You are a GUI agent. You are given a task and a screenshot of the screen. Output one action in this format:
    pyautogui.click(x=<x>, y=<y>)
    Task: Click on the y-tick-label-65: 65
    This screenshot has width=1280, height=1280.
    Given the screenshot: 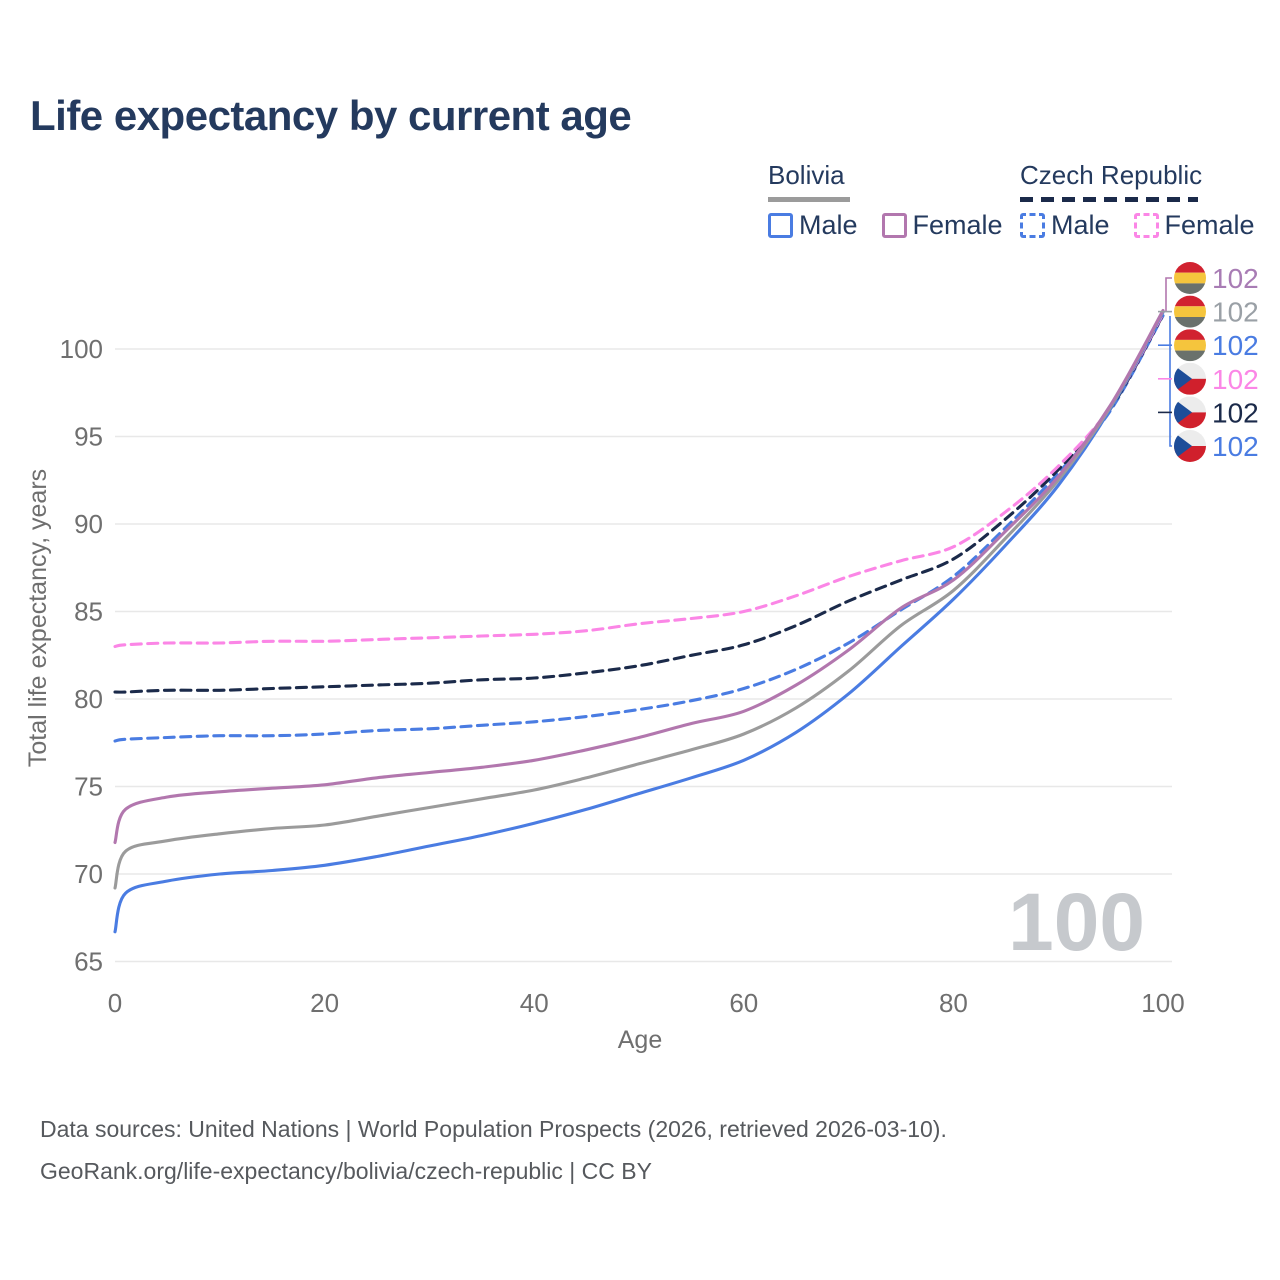 What is the action you would take?
    pyautogui.click(x=88, y=962)
    